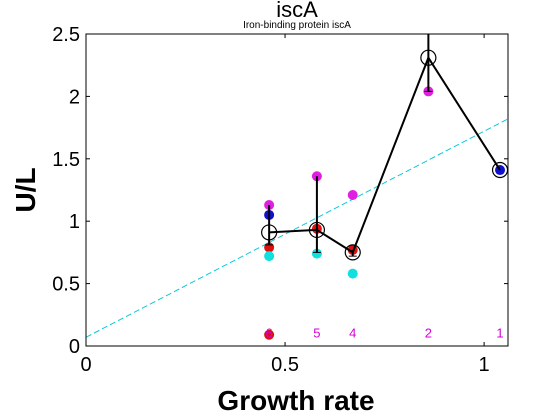 Image resolution: width=560 pixels, height=420 pixels. Describe the element at coordinates (428, 333) in the screenshot. I see `count-label: 2` at that location.